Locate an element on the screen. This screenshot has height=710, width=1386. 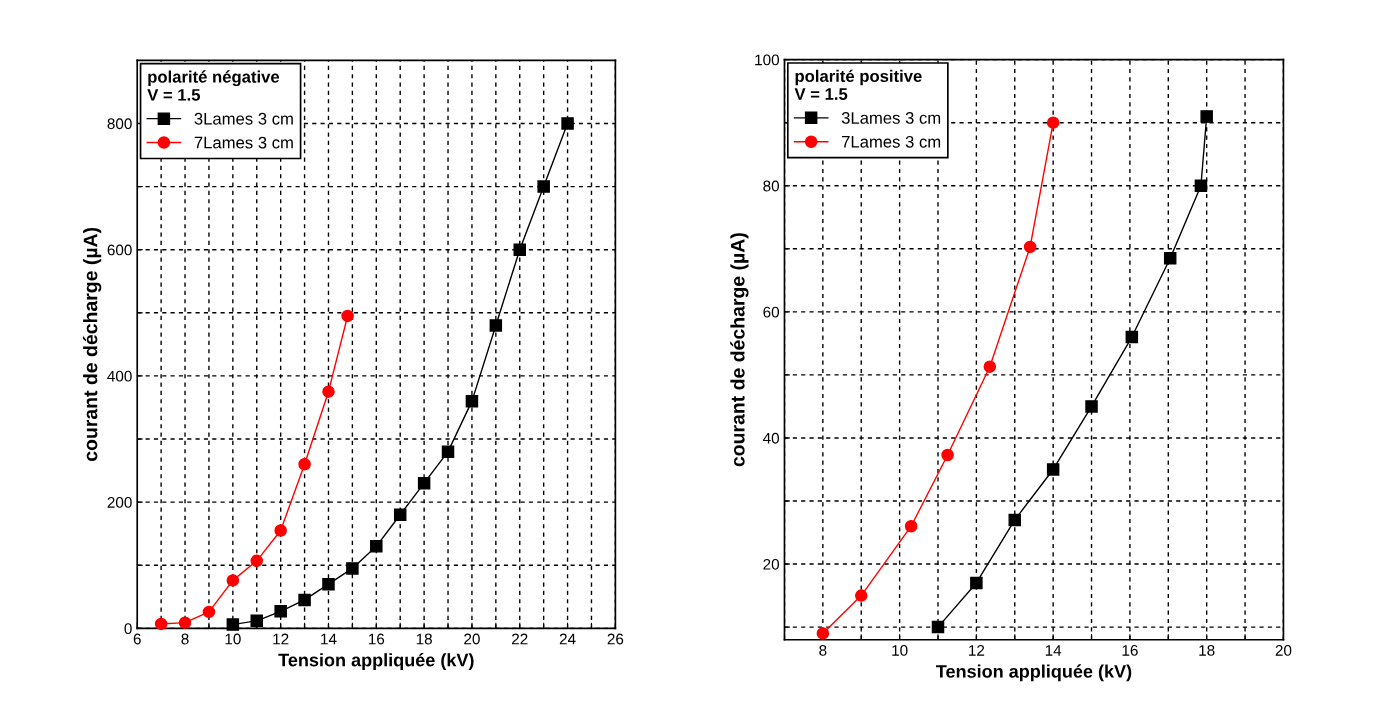
y-tick-label: 40 is located at coordinates (771, 438).